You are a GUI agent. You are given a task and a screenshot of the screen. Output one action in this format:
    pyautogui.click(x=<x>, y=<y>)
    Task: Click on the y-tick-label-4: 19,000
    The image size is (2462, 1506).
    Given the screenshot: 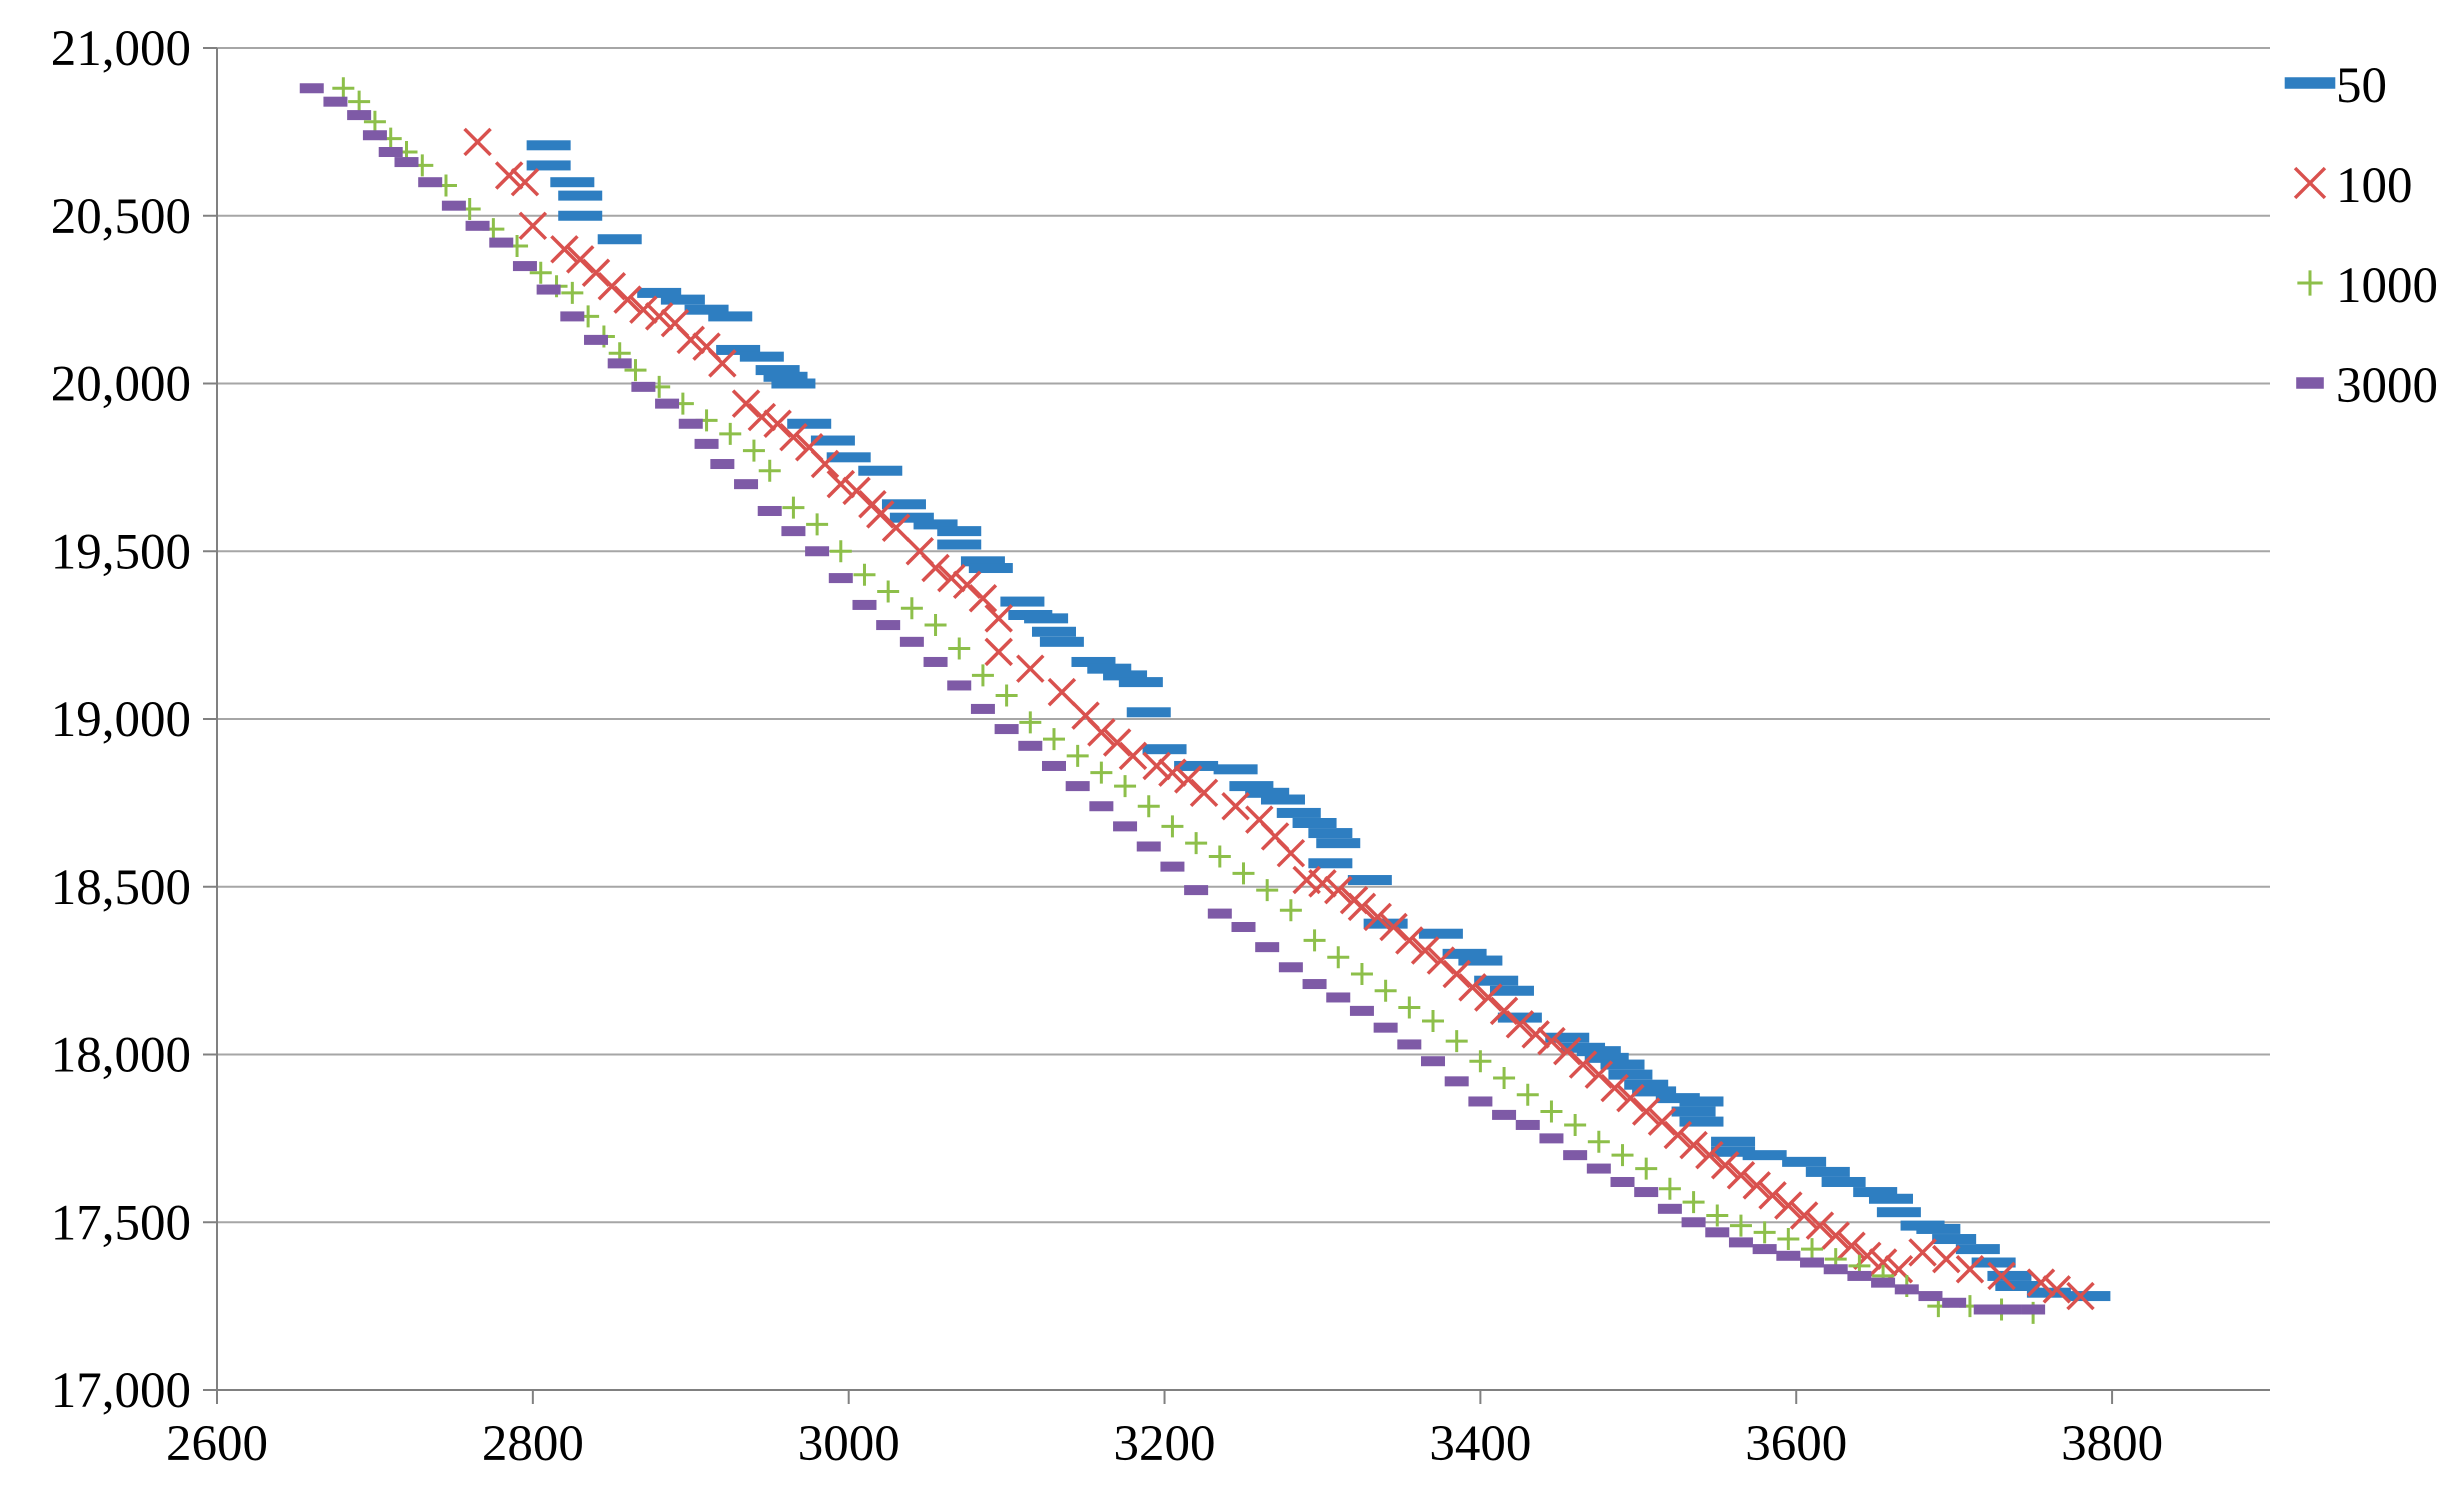 What is the action you would take?
    pyautogui.click(x=121, y=720)
    